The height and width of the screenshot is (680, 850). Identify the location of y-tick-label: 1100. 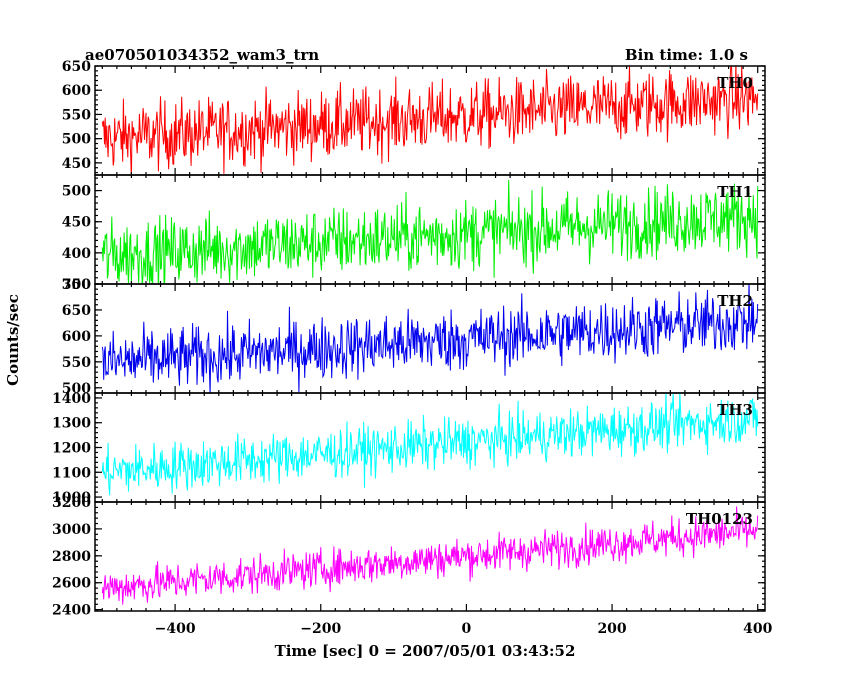
(71, 473).